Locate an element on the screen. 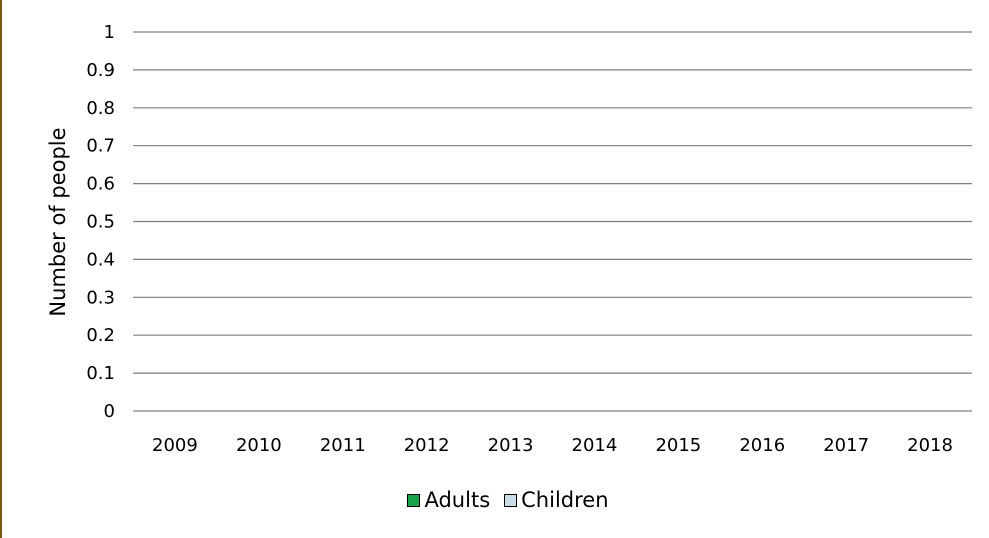 This screenshot has height=538, width=989. legend-label-adults: Adults is located at coordinates (457, 500).